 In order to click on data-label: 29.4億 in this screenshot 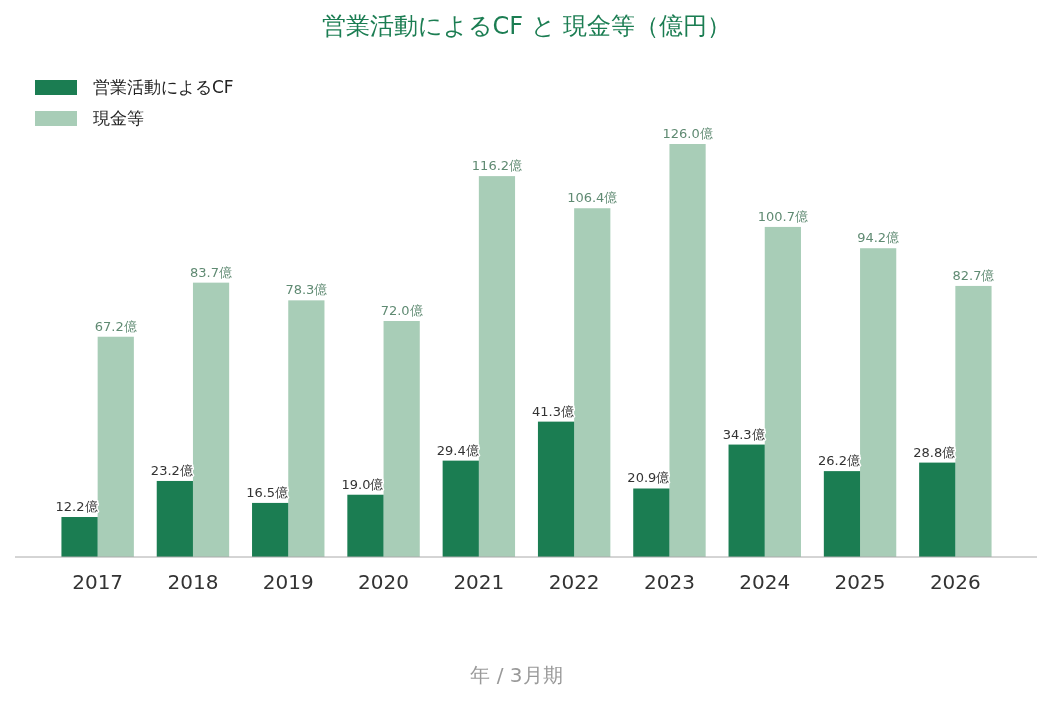, I will do `click(457, 450)`.